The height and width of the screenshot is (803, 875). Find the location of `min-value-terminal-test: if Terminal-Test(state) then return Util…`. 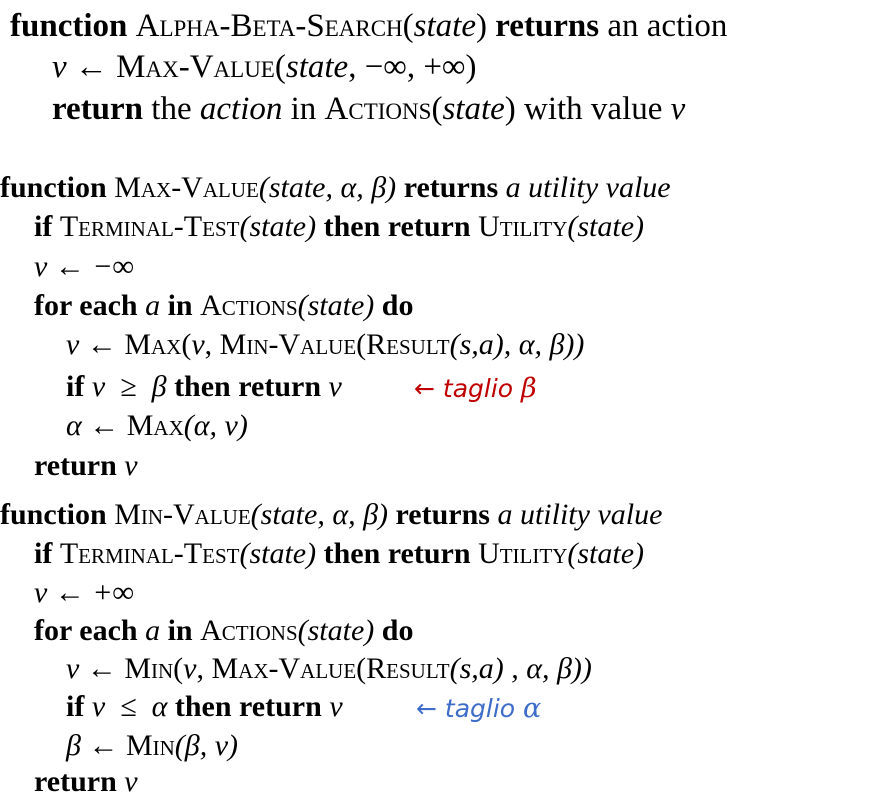

min-value-terminal-test: if Terminal-Test(state) then return Util… is located at coordinates (339, 553).